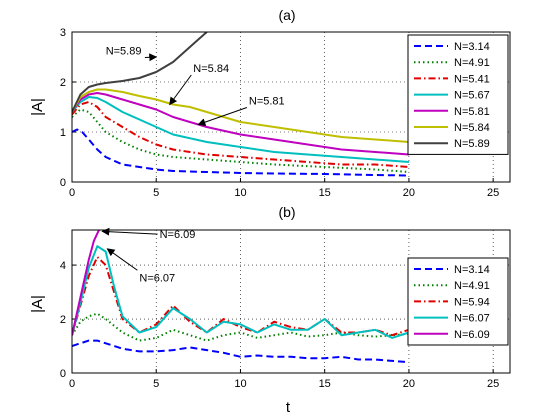 The height and width of the screenshot is (420, 560). What do you see at coordinates (472, 319) in the screenshot?
I see `panel-b-legend-label-n-6-07: N=6.07` at bounding box center [472, 319].